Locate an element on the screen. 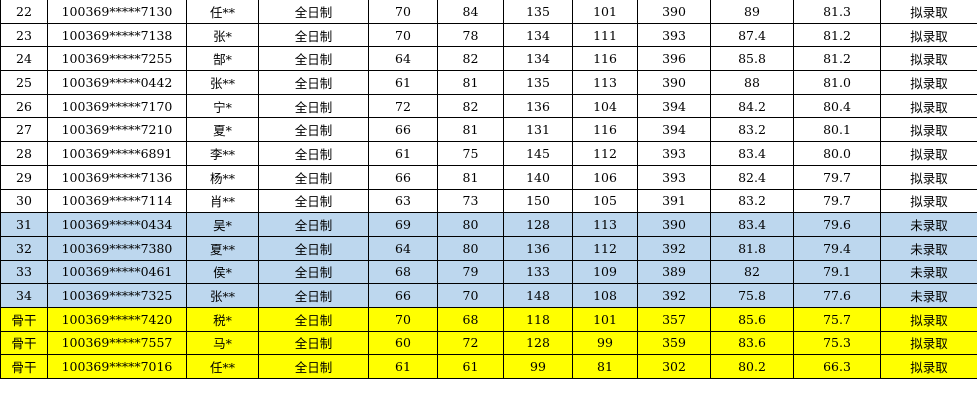 The width and height of the screenshot is (977, 403). score-subject1: 133 is located at coordinates (538, 272).